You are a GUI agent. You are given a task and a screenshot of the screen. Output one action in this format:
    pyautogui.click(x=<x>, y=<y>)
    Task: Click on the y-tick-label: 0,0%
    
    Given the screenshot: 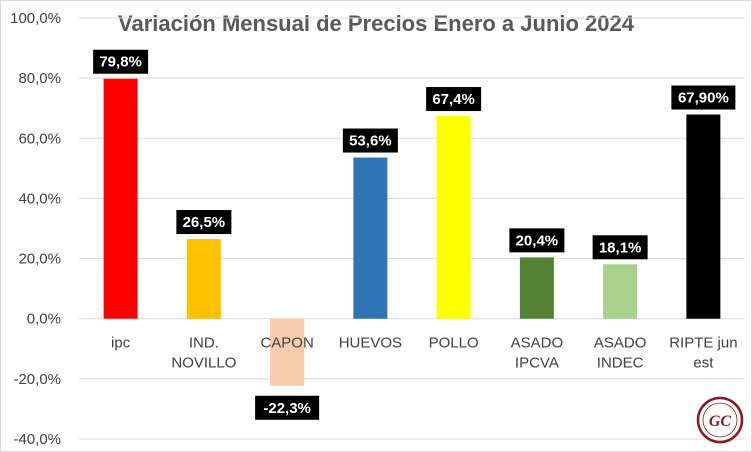 What is the action you would take?
    pyautogui.click(x=44, y=319)
    